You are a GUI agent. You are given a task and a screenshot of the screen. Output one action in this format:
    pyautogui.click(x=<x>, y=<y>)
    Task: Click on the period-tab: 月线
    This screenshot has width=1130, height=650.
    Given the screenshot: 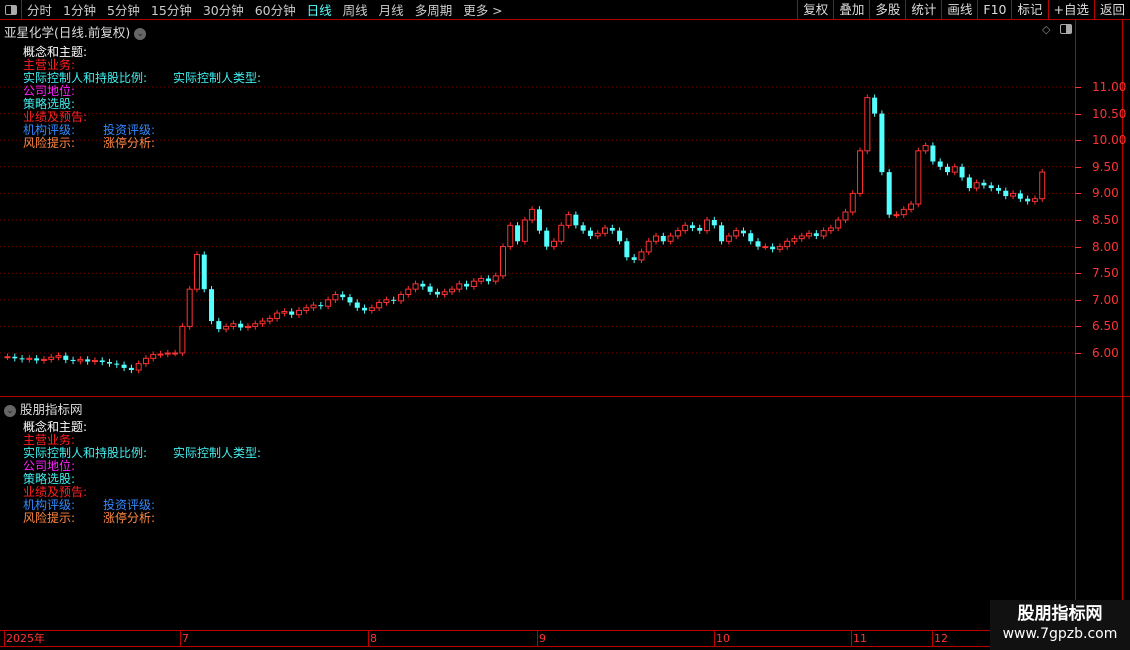 What is the action you would take?
    pyautogui.click(x=391, y=10)
    